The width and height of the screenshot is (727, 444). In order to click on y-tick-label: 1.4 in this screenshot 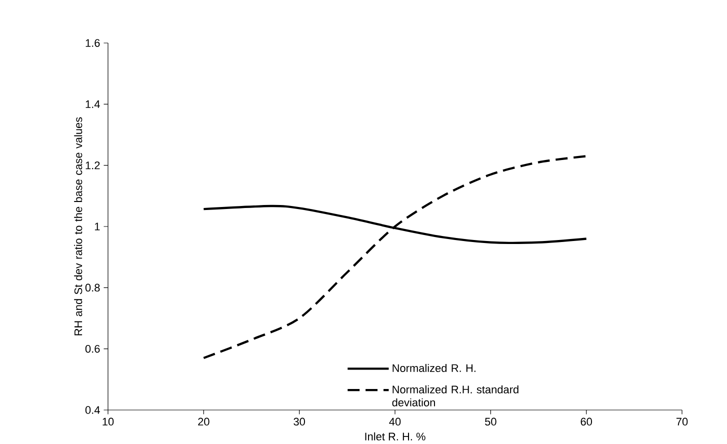, I will do `click(93, 104)`.